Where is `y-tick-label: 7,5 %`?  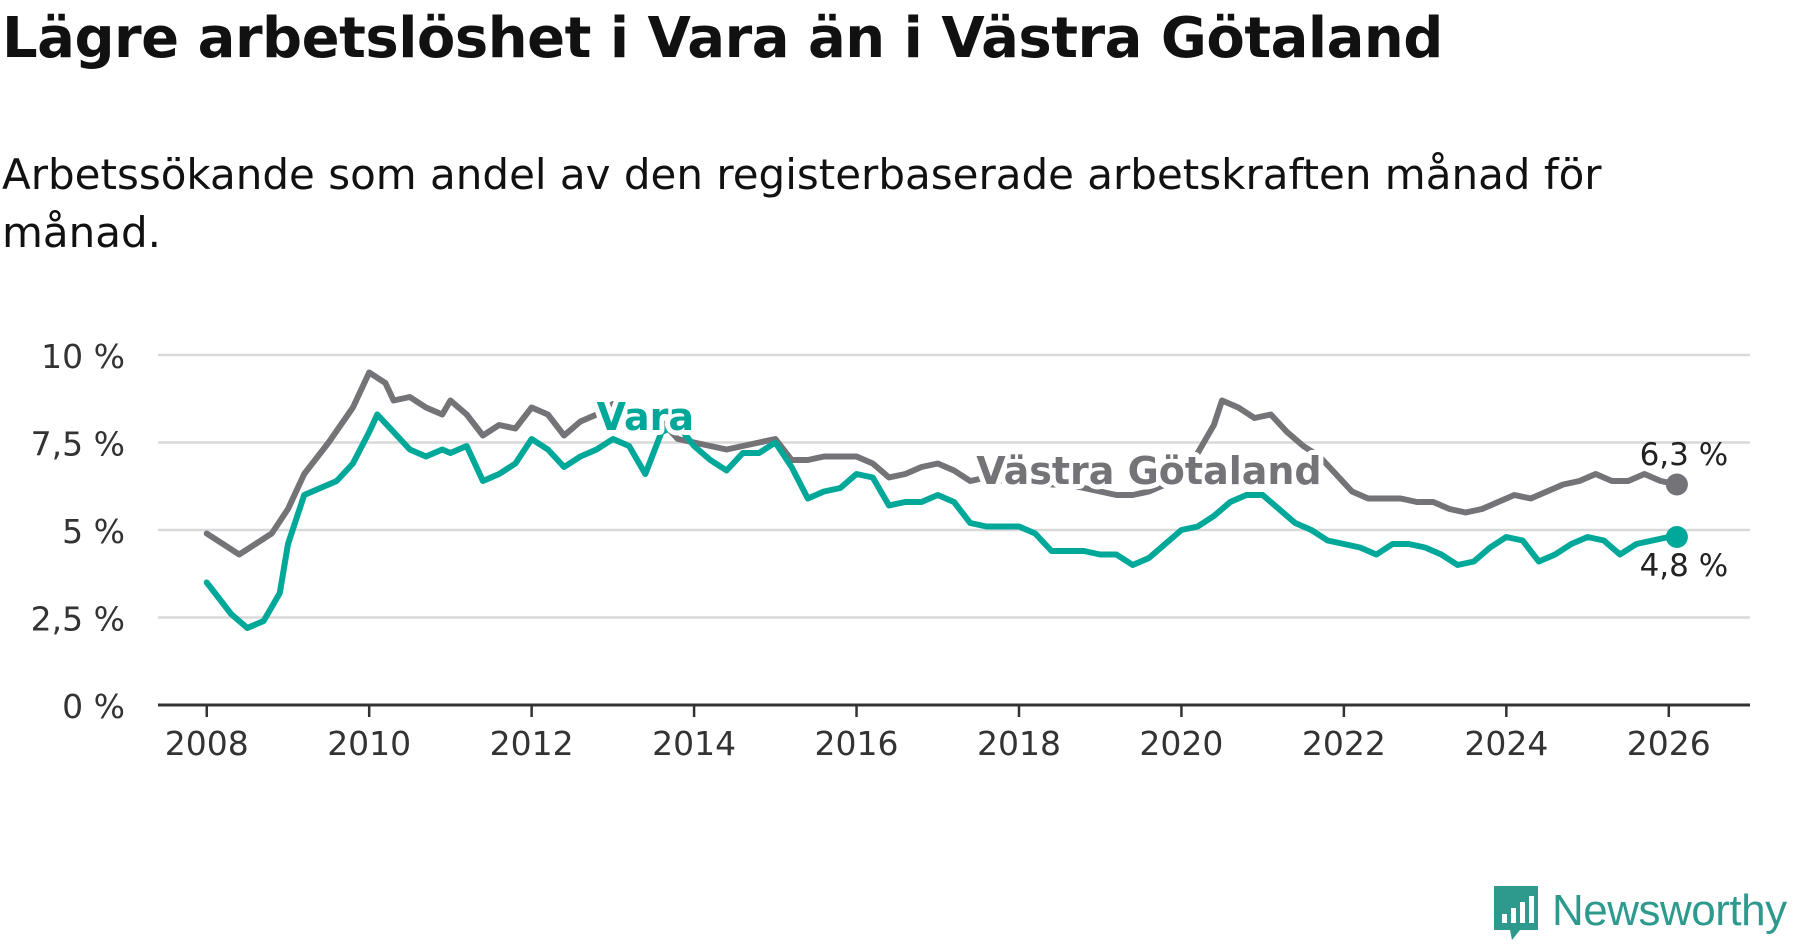
y-tick-label: 7,5 % is located at coordinates (78, 444).